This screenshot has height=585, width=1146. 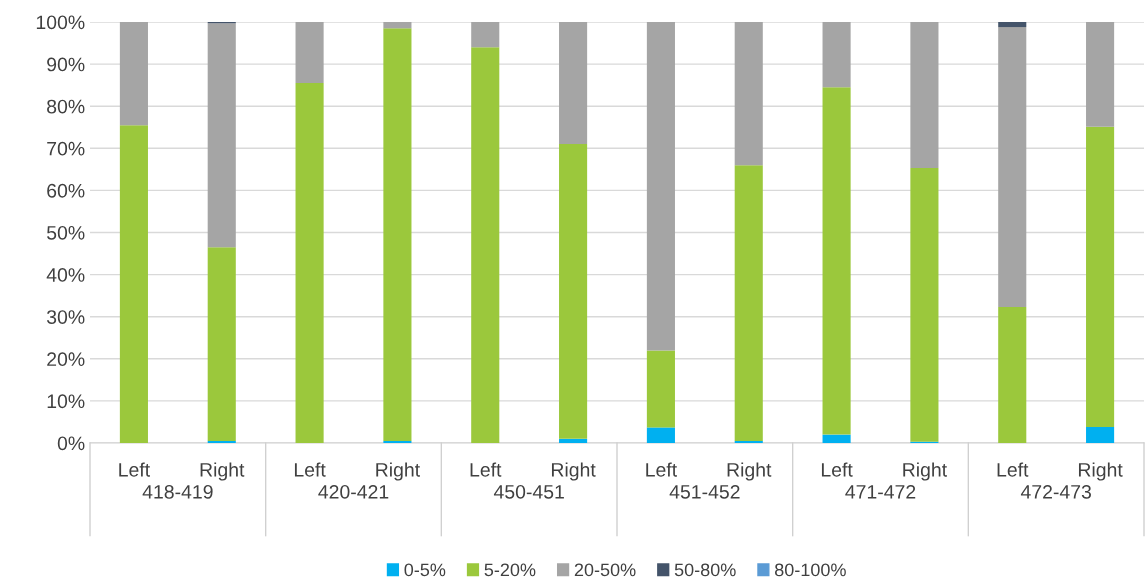 I want to click on y-tick-label: 70%, so click(x=66, y=148).